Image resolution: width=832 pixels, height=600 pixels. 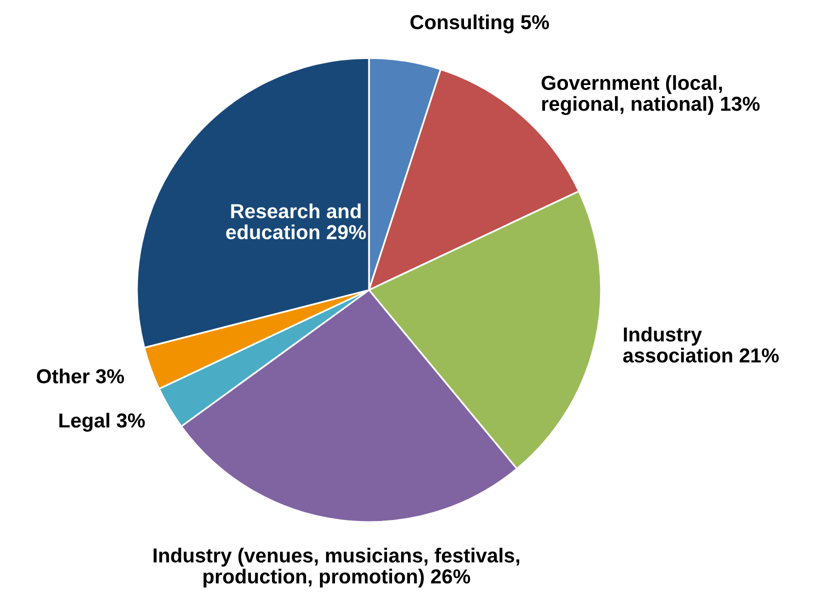 What do you see at coordinates (296, 222) in the screenshot?
I see `slice-label: Research and education 29%` at bounding box center [296, 222].